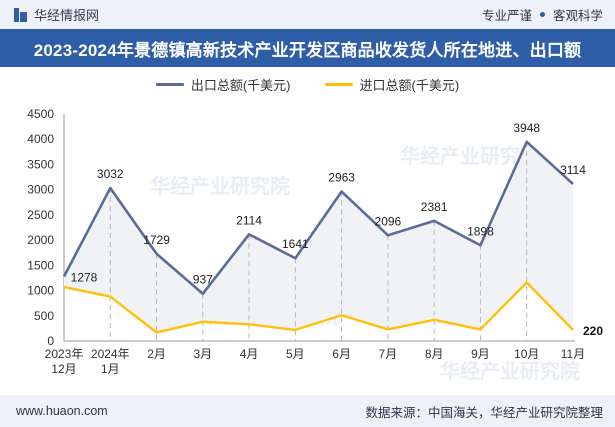 The width and height of the screenshot is (615, 427). I want to click on x-tick-label: 9月, so click(480, 354).